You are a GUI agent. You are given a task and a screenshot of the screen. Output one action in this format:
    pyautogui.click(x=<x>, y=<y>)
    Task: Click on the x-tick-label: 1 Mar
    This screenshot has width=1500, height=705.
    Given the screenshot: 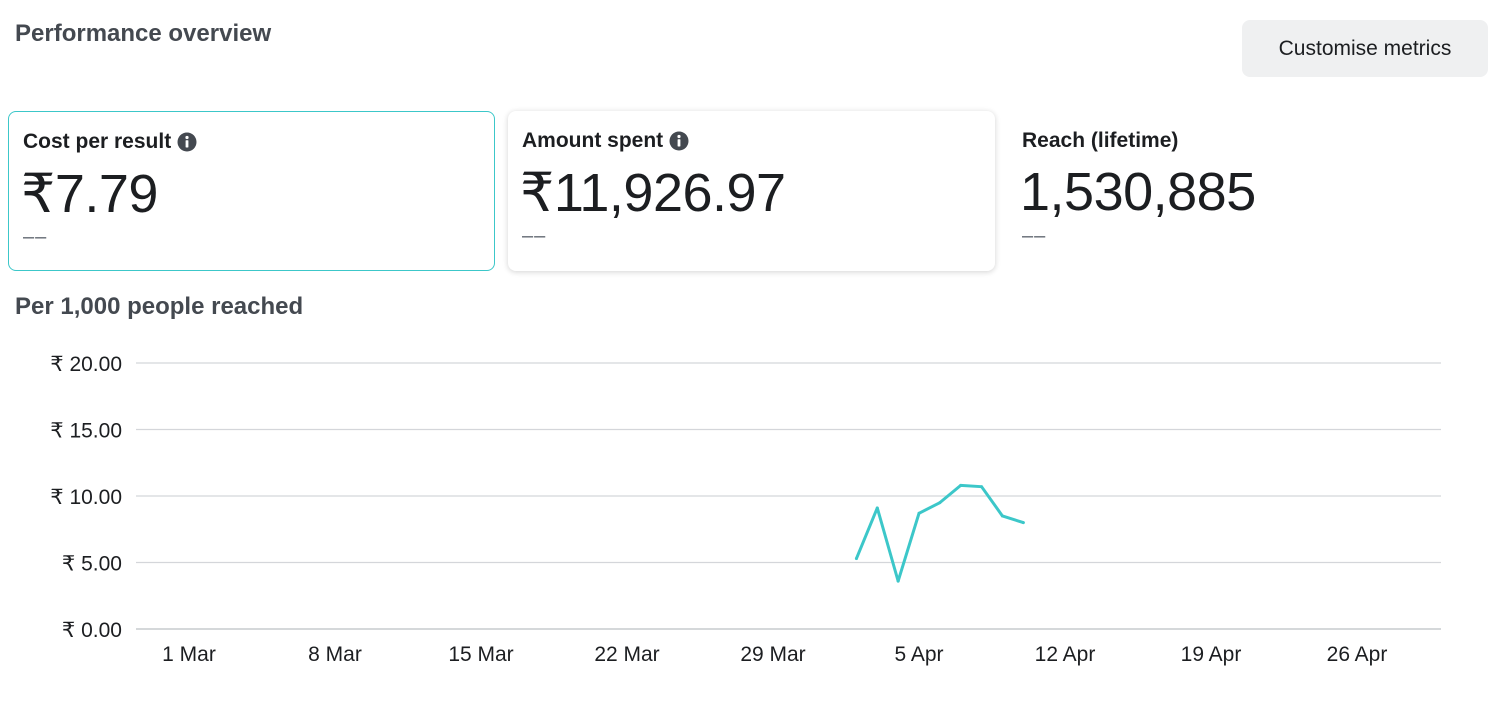 What is the action you would take?
    pyautogui.click(x=189, y=654)
    